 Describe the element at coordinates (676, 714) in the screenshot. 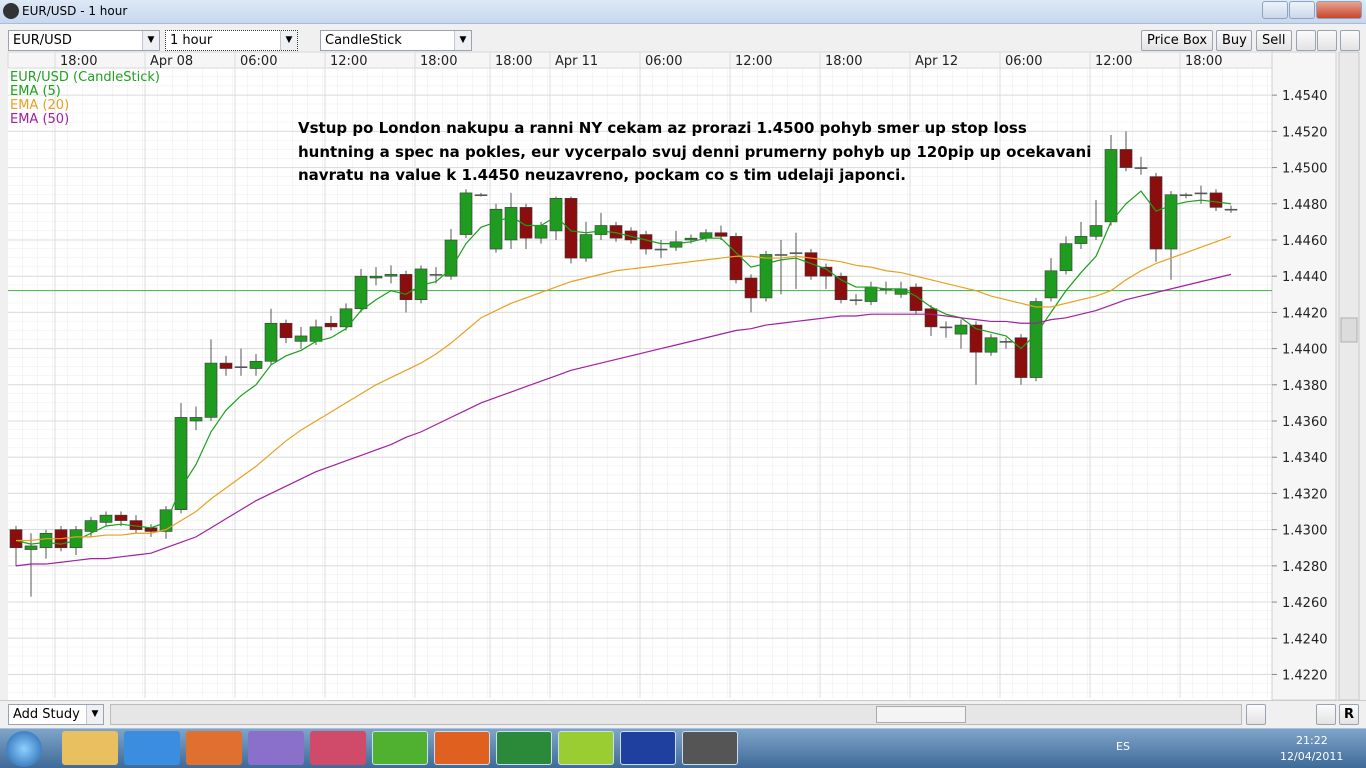

I see `horizontal-scrollbar` at that location.